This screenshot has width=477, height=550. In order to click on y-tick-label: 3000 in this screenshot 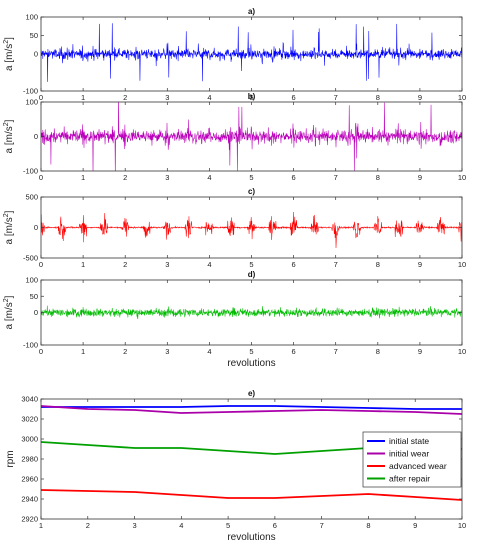, I will do `click(29, 439)`.